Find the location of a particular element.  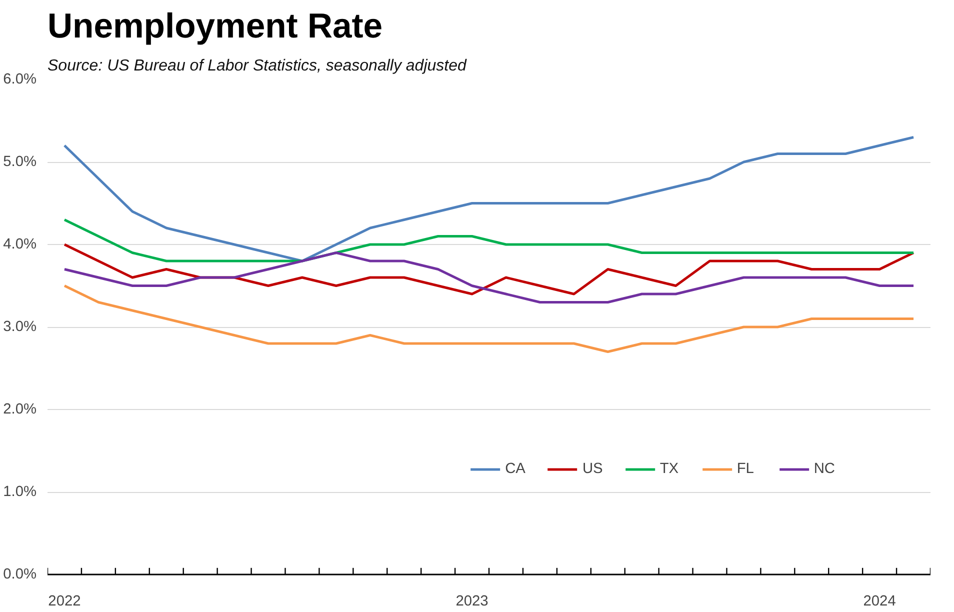

y-tick-label: 2.0% is located at coordinates (19, 410).